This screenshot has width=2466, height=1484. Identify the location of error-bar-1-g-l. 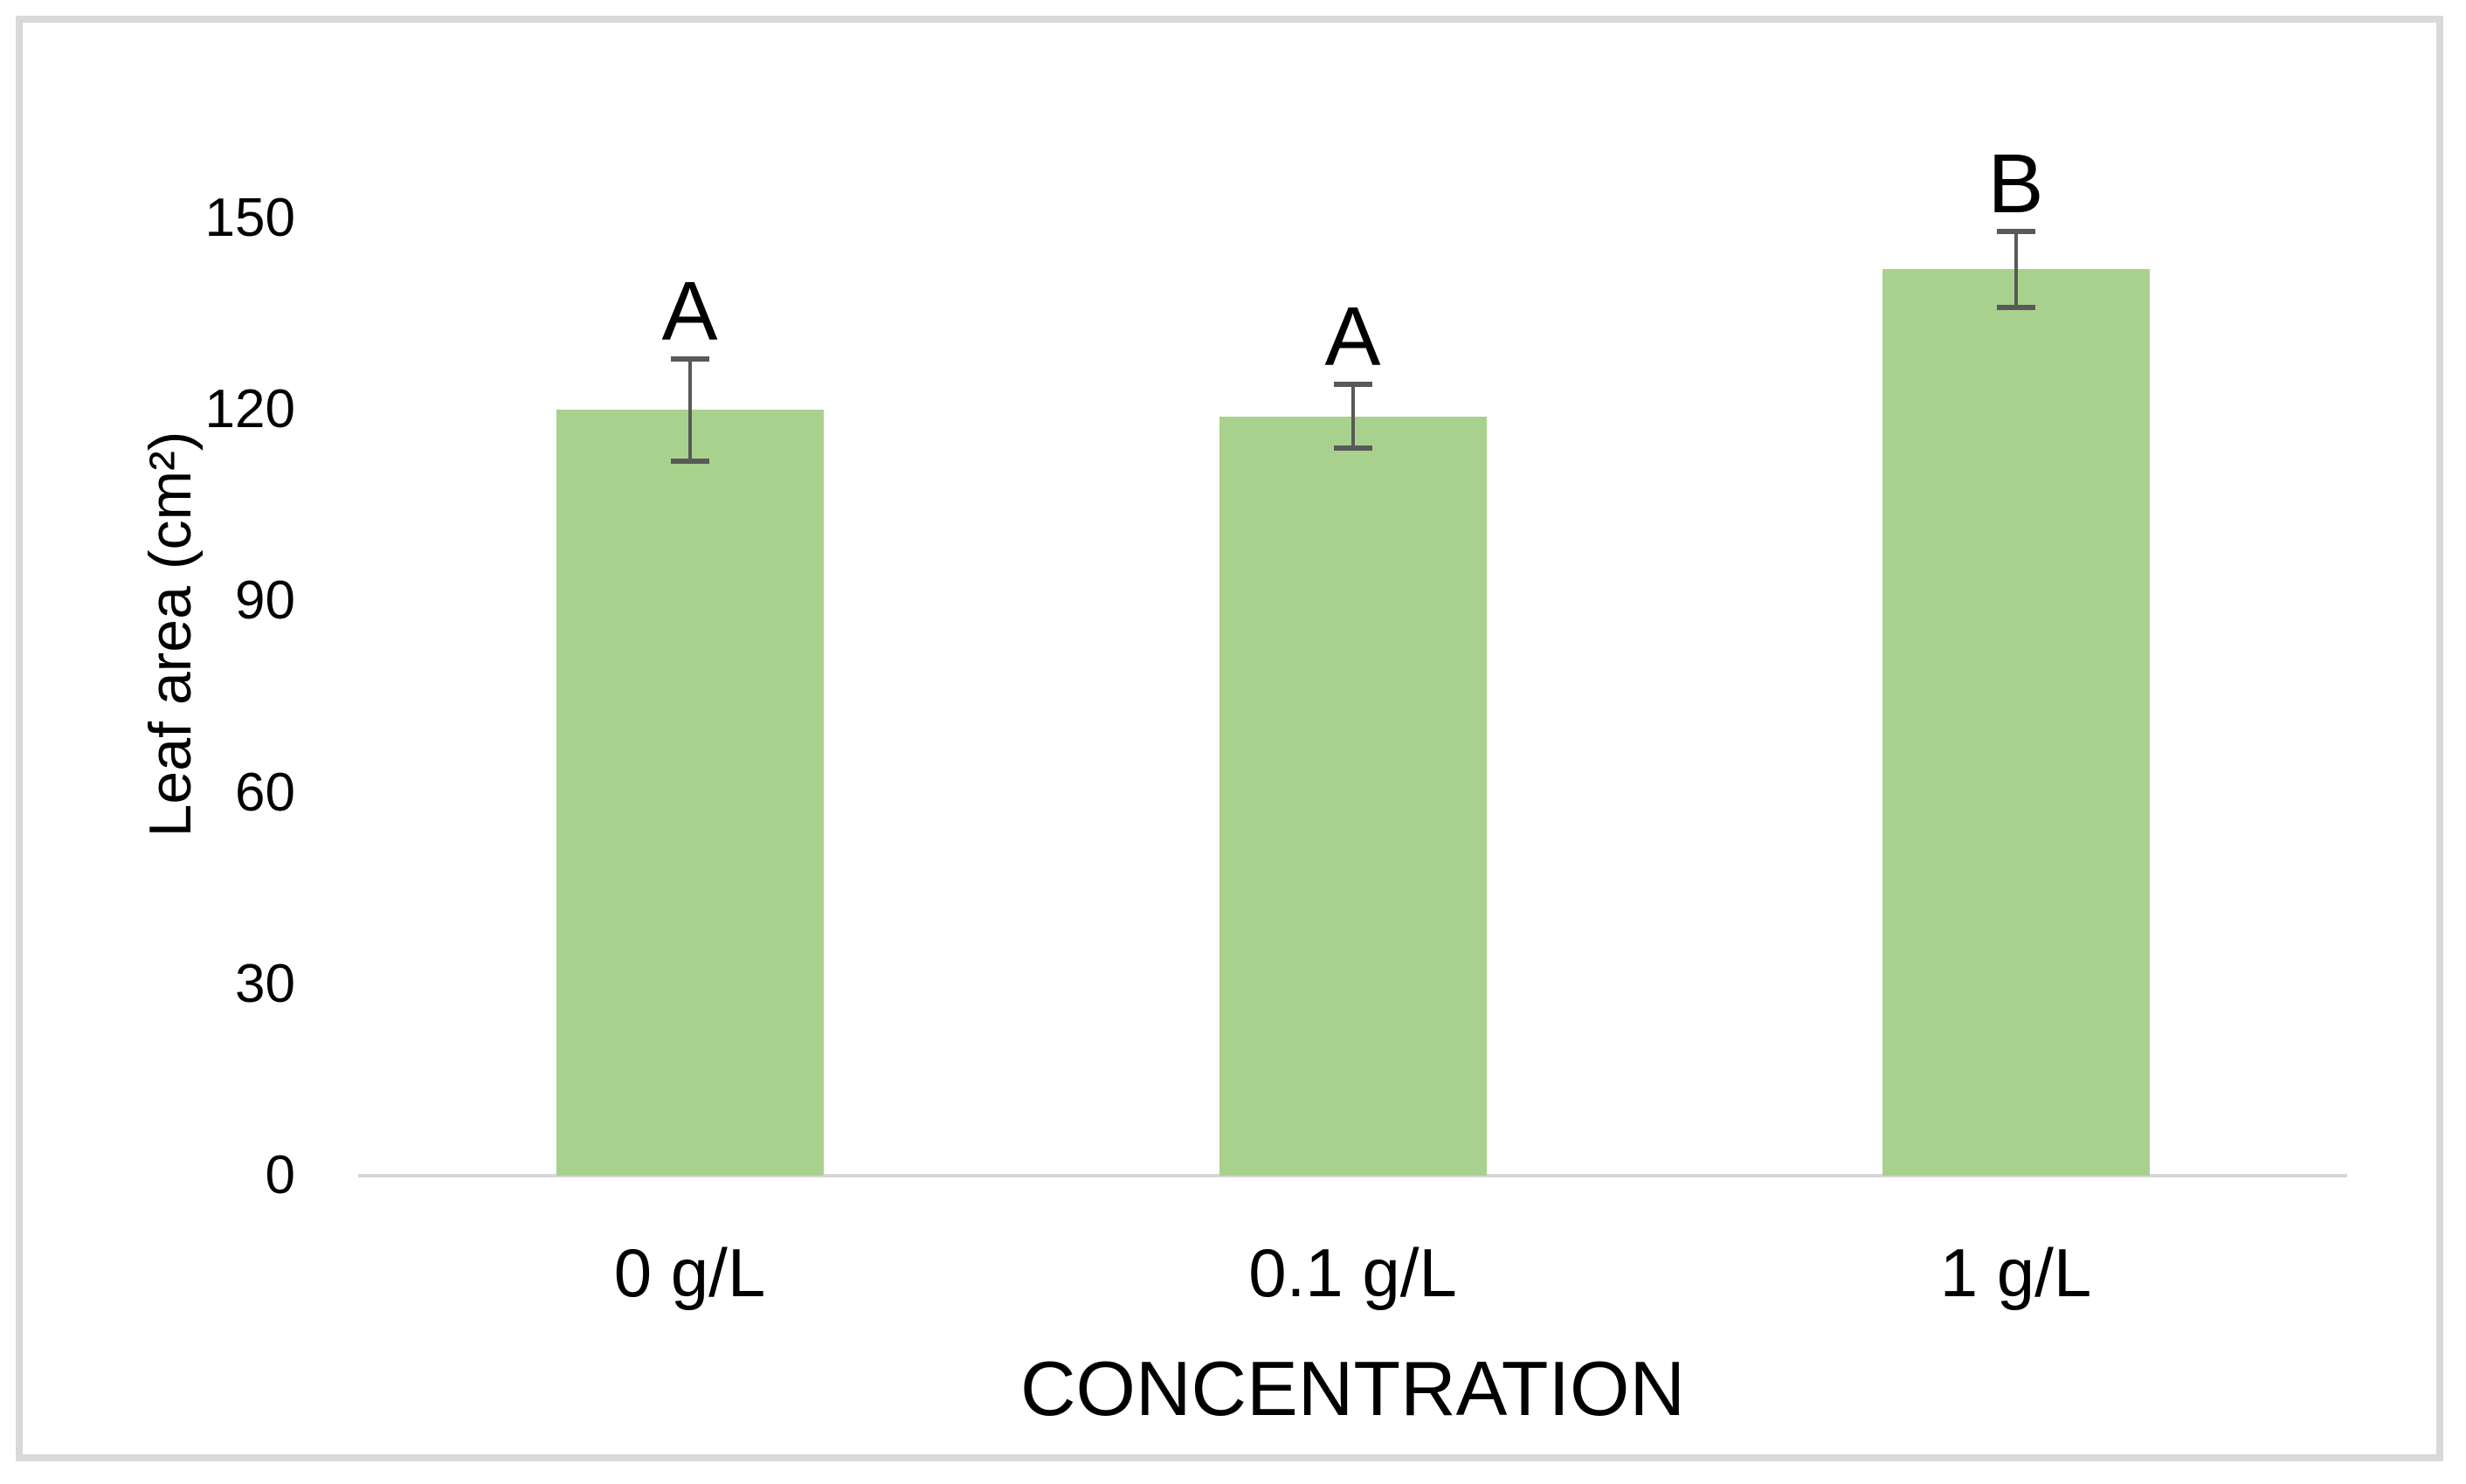
(2016, 269).